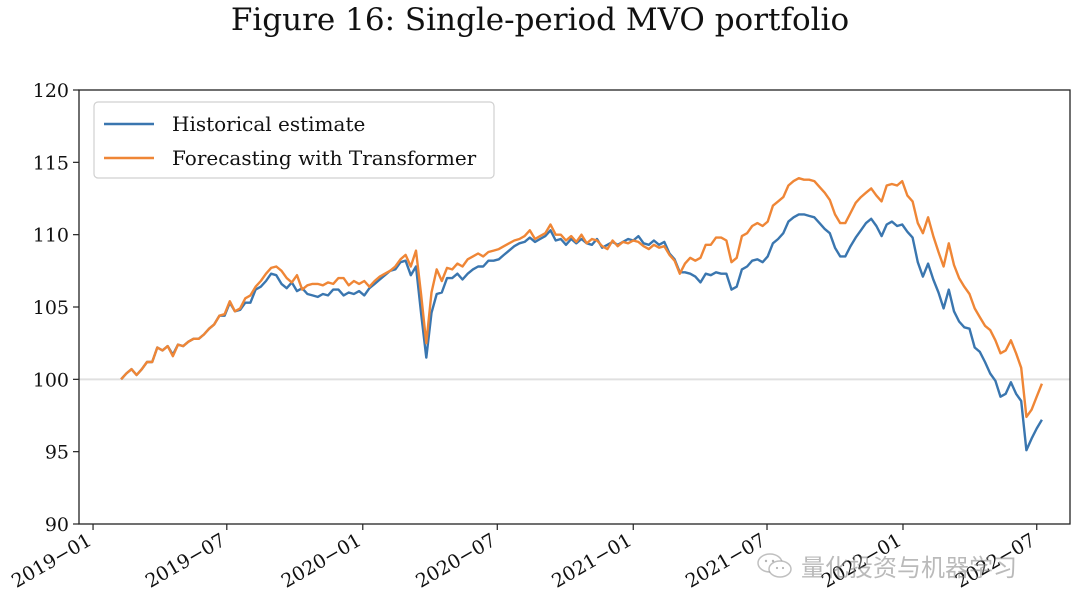 This screenshot has width=1080, height=614. Describe the element at coordinates (51, 163) in the screenshot. I see `y-tick-label: 115` at that location.